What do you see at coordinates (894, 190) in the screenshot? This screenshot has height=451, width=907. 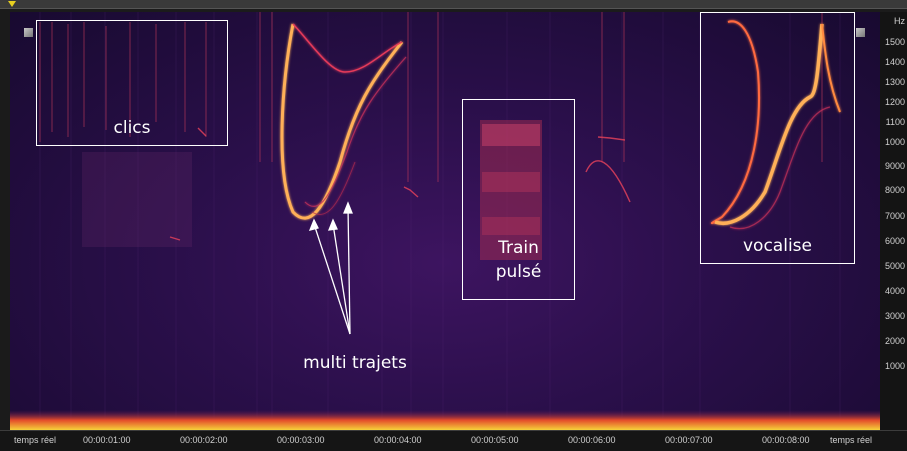 I see `frequency-tick: 8000` at bounding box center [894, 190].